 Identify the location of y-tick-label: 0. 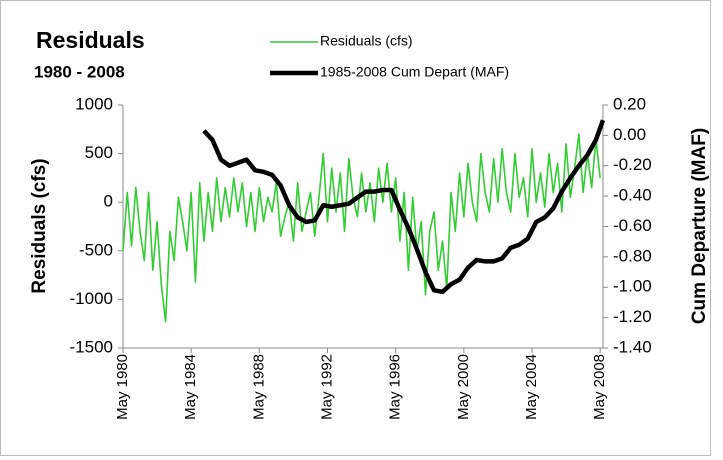
(108, 201).